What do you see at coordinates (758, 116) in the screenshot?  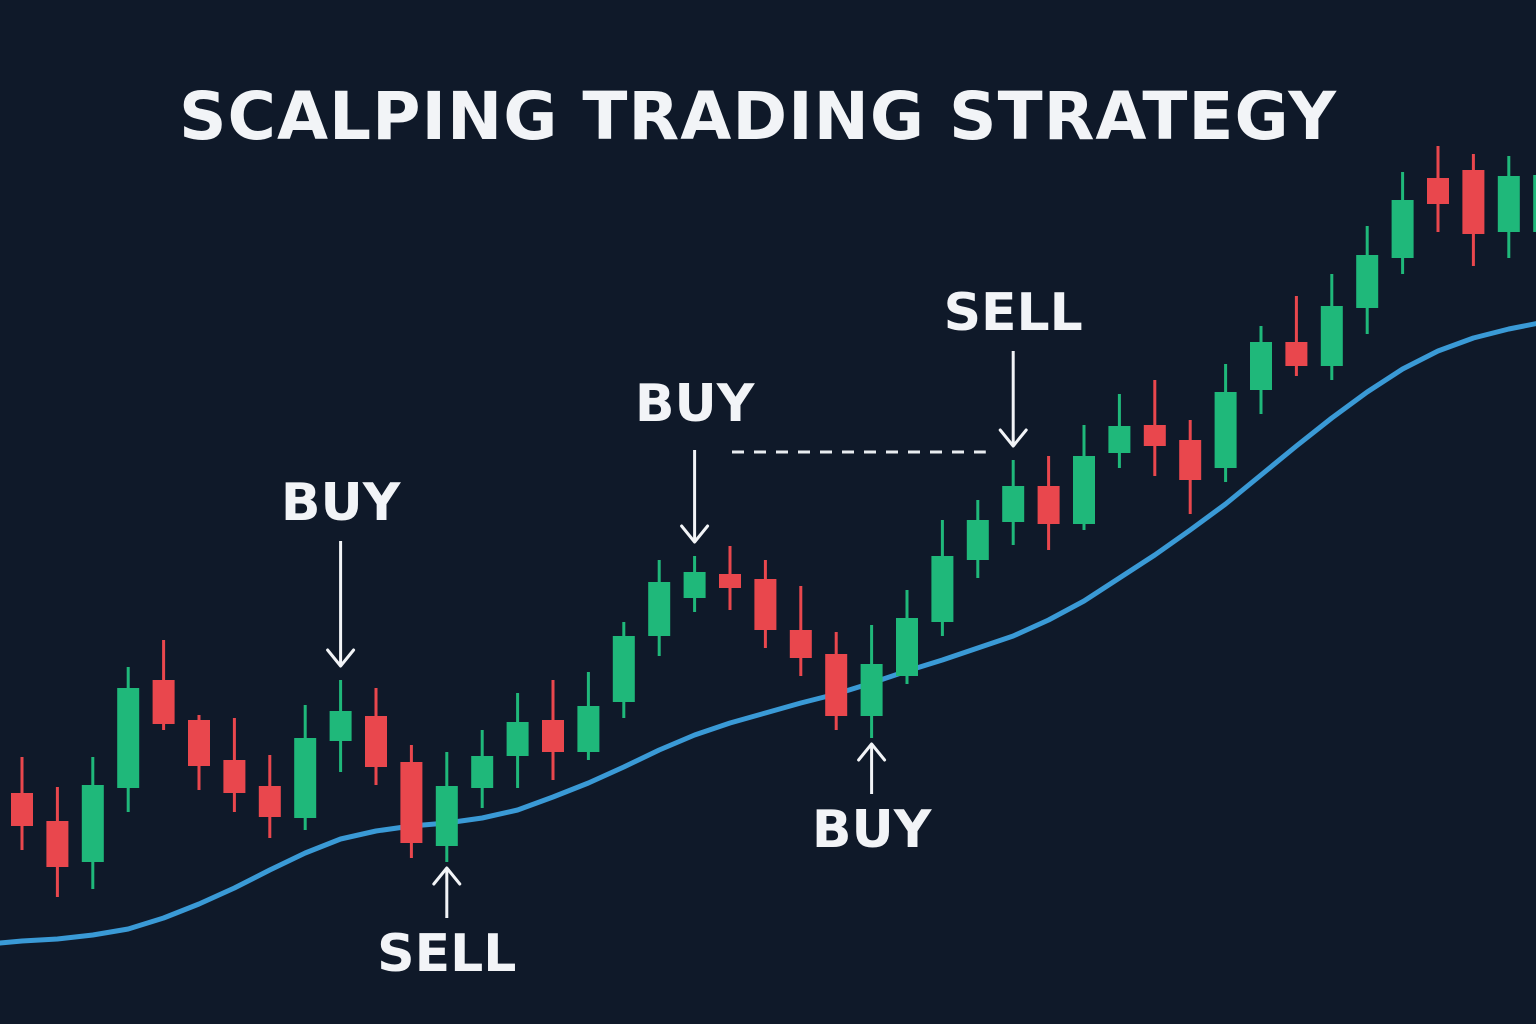 I see `chart-title: SCALPING TRADING STRATEGY` at bounding box center [758, 116].